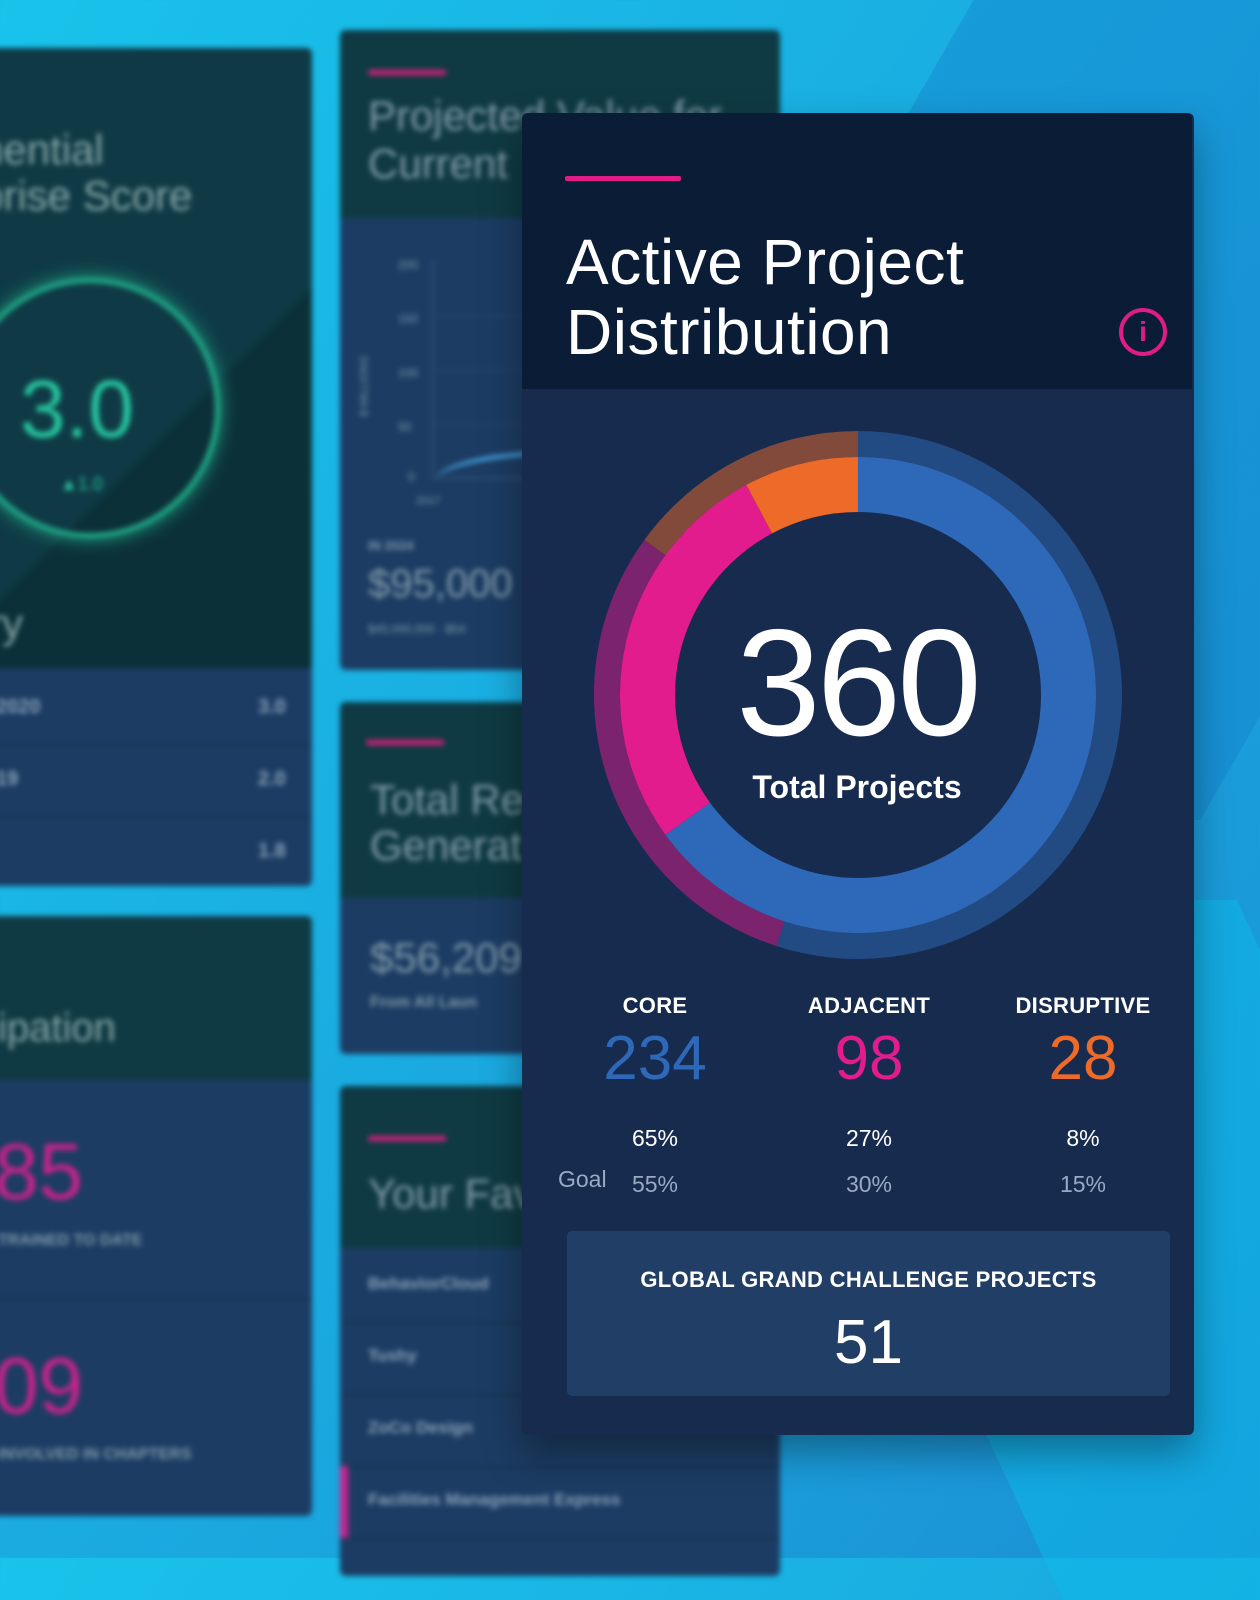 The image size is (1260, 1600). What do you see at coordinates (408, 265) in the screenshot?
I see `y-tick: 200` at bounding box center [408, 265].